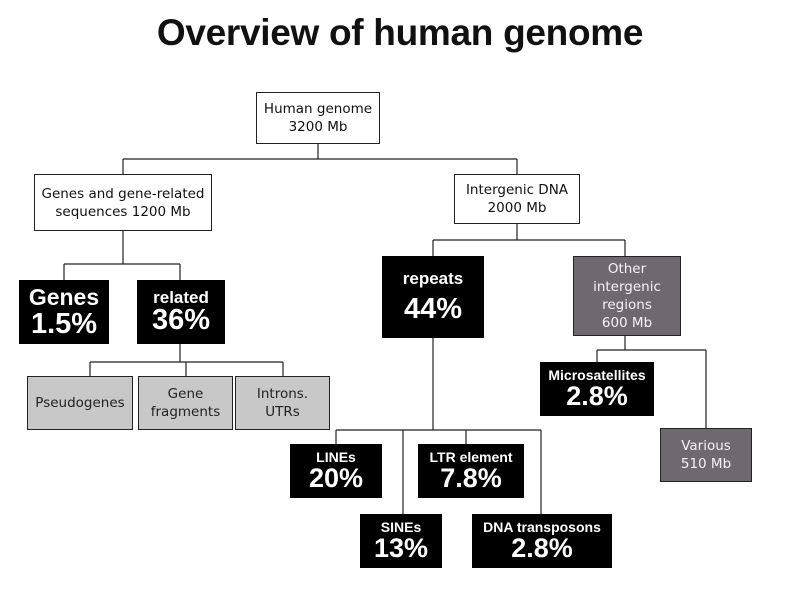 This screenshot has width=800, height=600. Describe the element at coordinates (318, 109) in the screenshot. I see `node-label: Human genome` at that location.